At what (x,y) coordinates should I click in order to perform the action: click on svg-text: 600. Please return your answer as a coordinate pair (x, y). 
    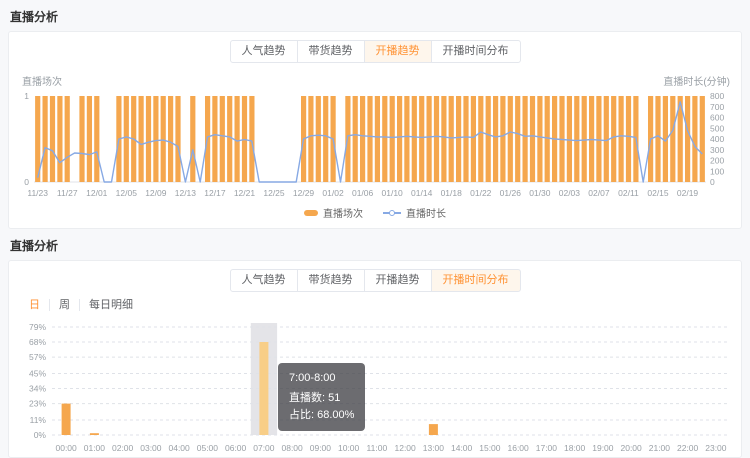
    Looking at the image, I should click on (717, 118).